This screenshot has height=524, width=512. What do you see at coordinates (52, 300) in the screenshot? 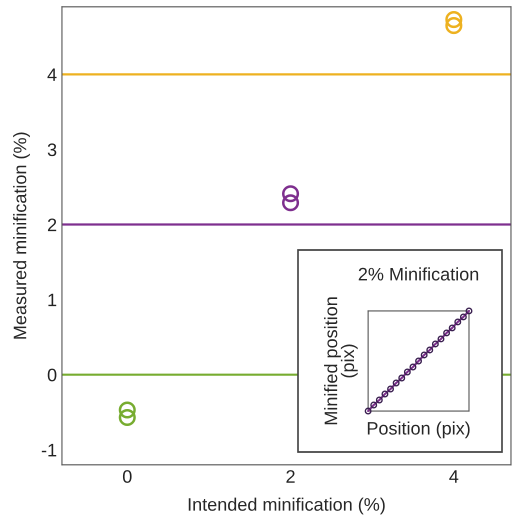
I see `y-tick-label: 1` at bounding box center [52, 300].